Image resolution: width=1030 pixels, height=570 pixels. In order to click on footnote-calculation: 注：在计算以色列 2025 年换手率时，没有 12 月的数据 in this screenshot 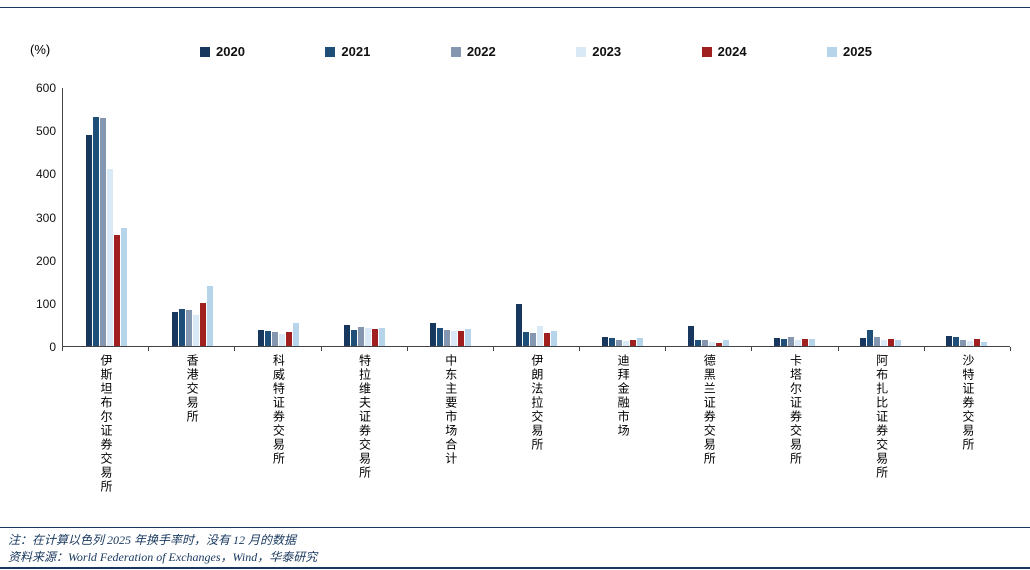, I will do `click(152, 540)`.